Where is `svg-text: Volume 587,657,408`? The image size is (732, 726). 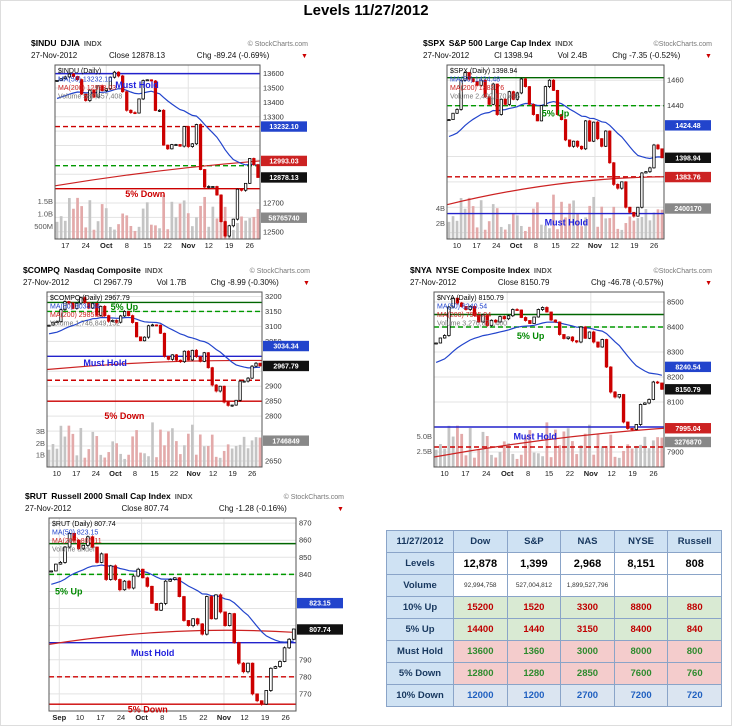
svg-text: Volume 587,657,408 is located at coordinates (90, 97).